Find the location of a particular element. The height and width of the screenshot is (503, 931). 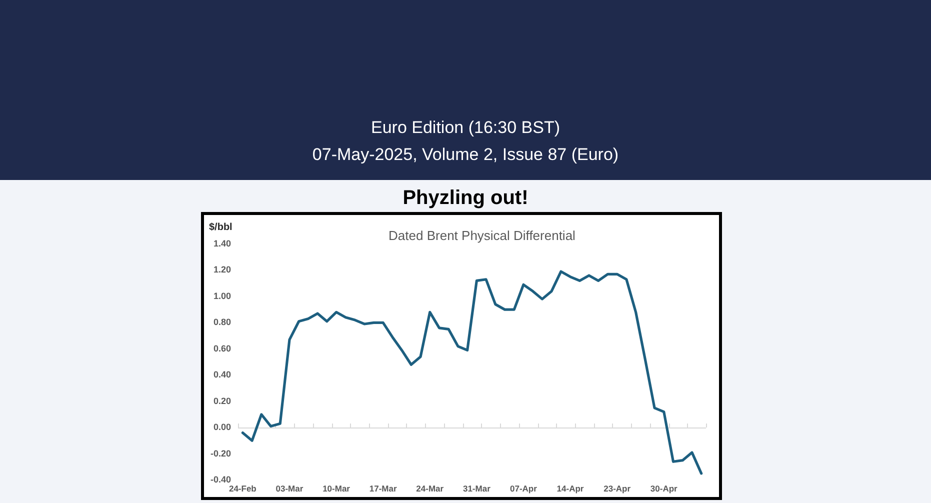

x-tick-label: 24-Mar is located at coordinates (430, 488).